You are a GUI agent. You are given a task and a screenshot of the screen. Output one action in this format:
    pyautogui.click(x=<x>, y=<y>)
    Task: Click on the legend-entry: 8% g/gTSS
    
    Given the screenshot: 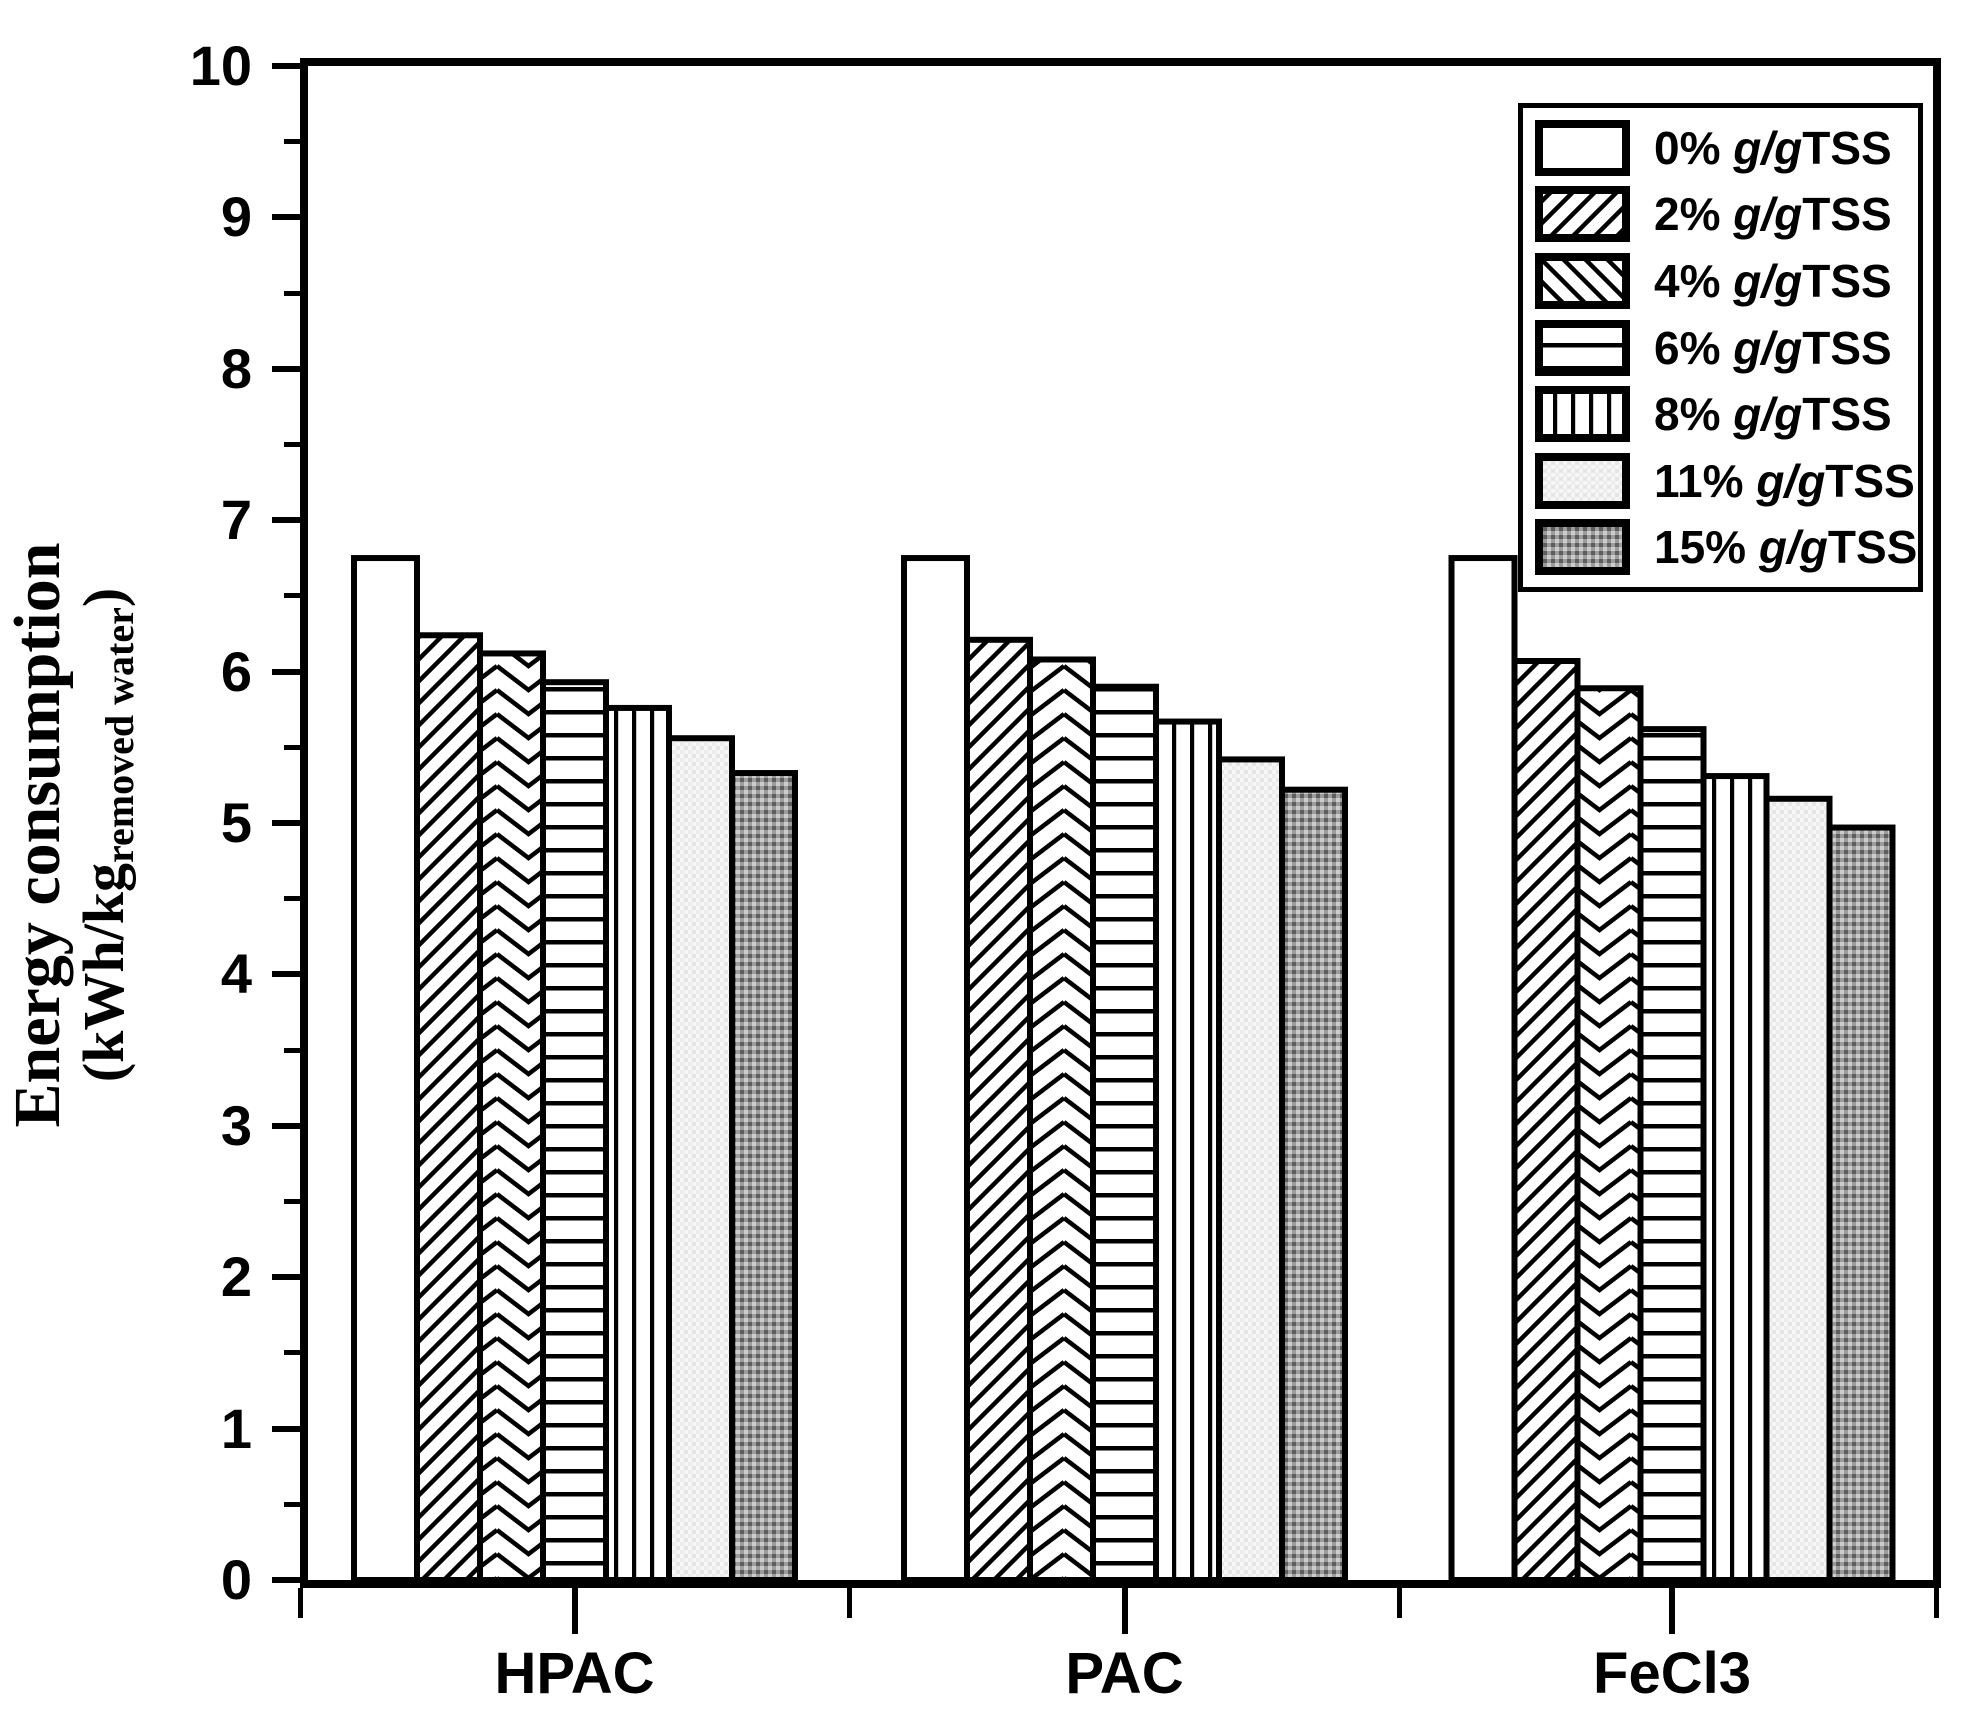 What is the action you would take?
    pyautogui.click(x=1726, y=414)
    